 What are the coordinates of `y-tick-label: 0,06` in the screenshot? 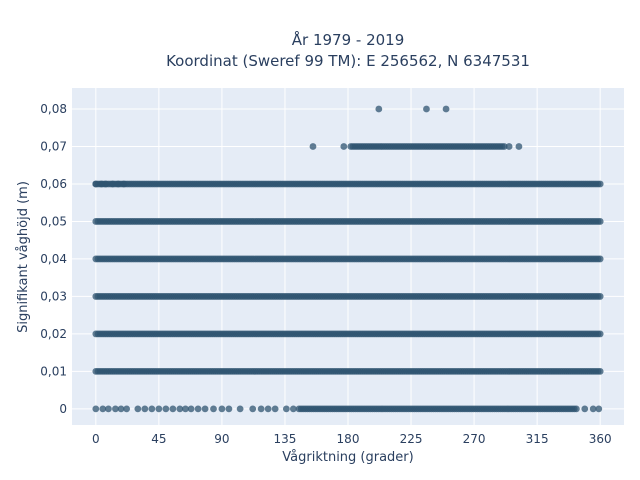 It's located at (53, 184).